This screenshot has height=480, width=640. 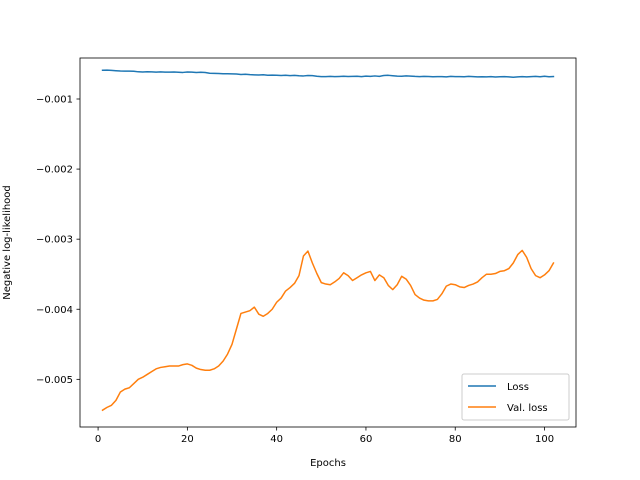 What do you see at coordinates (515, 397) in the screenshot?
I see `legend: Loss Val. loss` at bounding box center [515, 397].